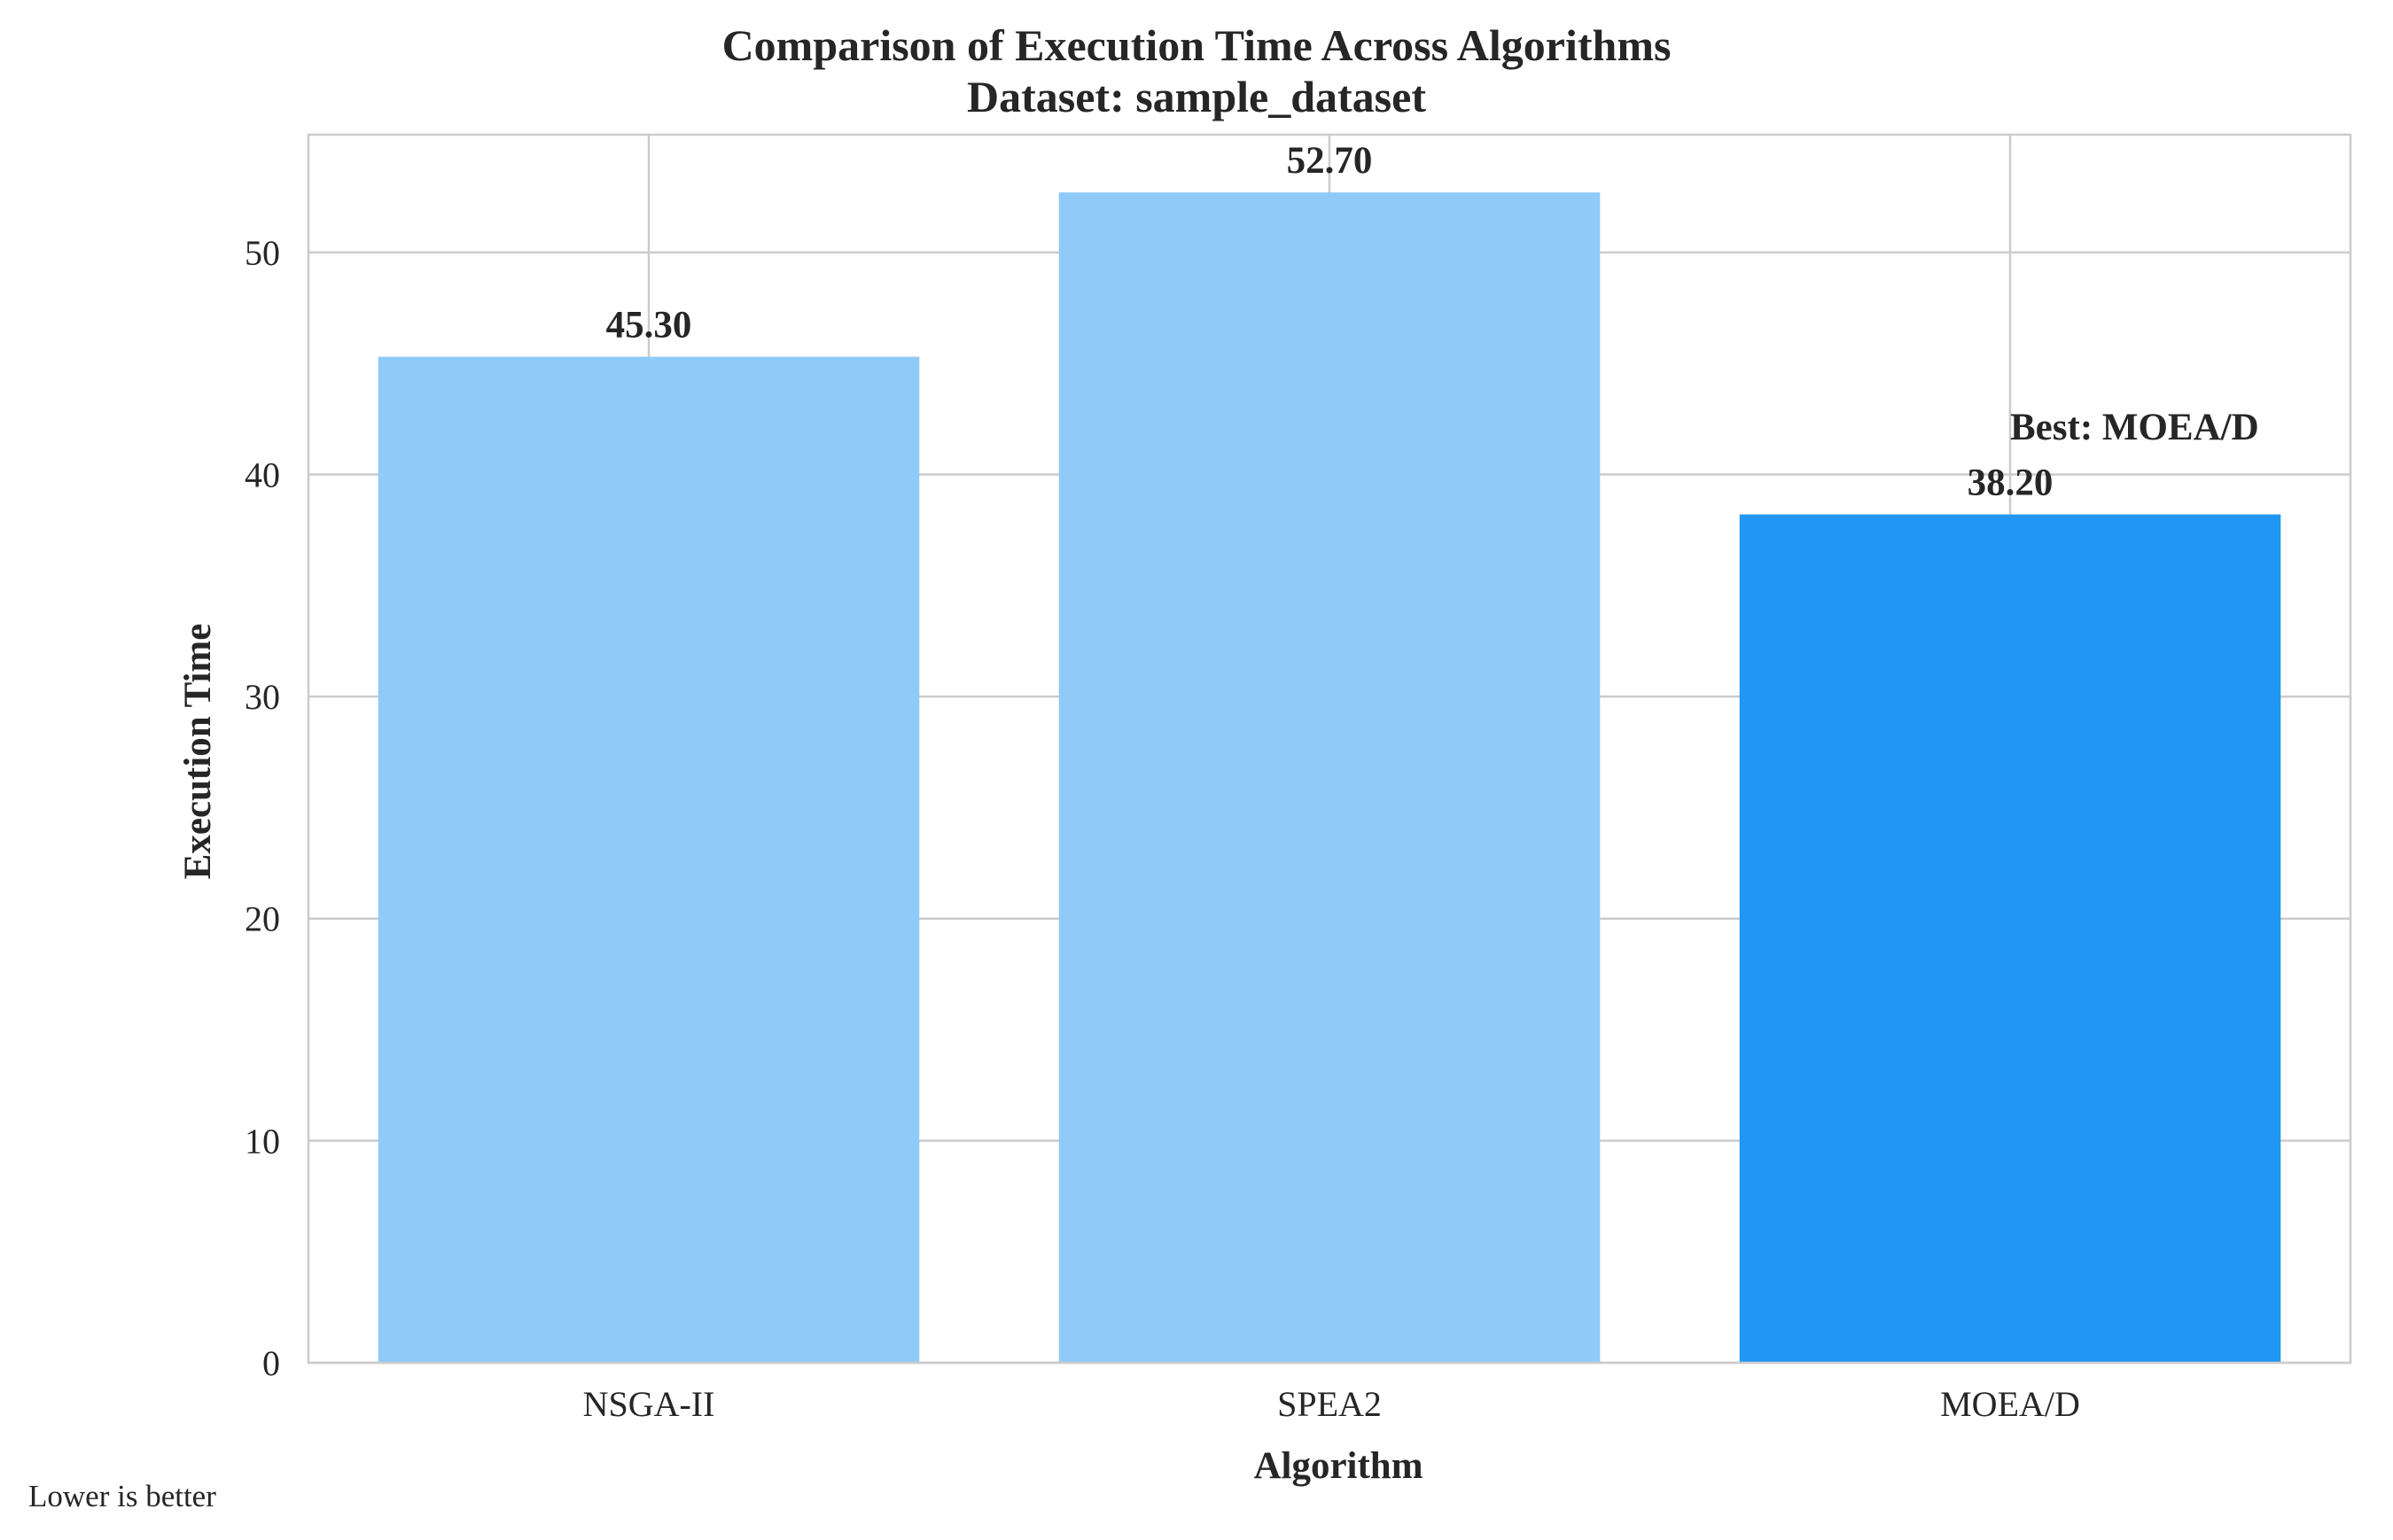  I want to click on data-label: 52.70, so click(1330, 161).